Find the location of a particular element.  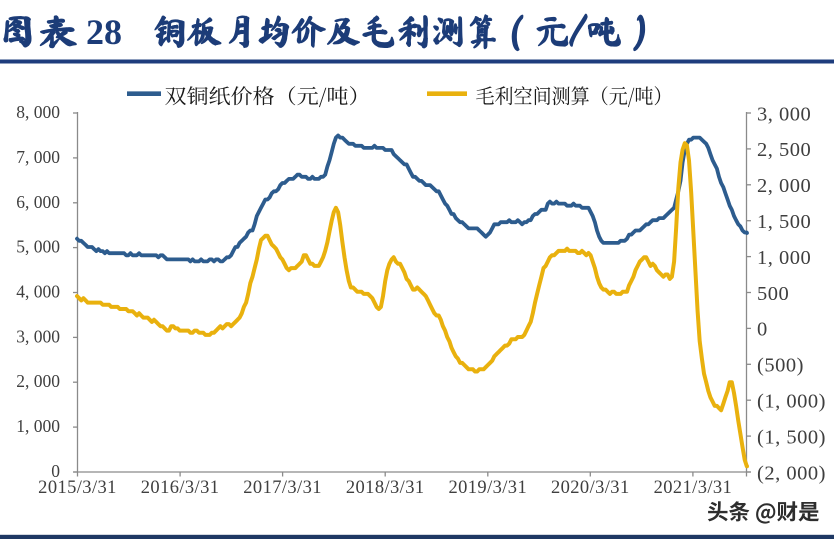

svg-text: 2016/3/31 is located at coordinates (180, 488).